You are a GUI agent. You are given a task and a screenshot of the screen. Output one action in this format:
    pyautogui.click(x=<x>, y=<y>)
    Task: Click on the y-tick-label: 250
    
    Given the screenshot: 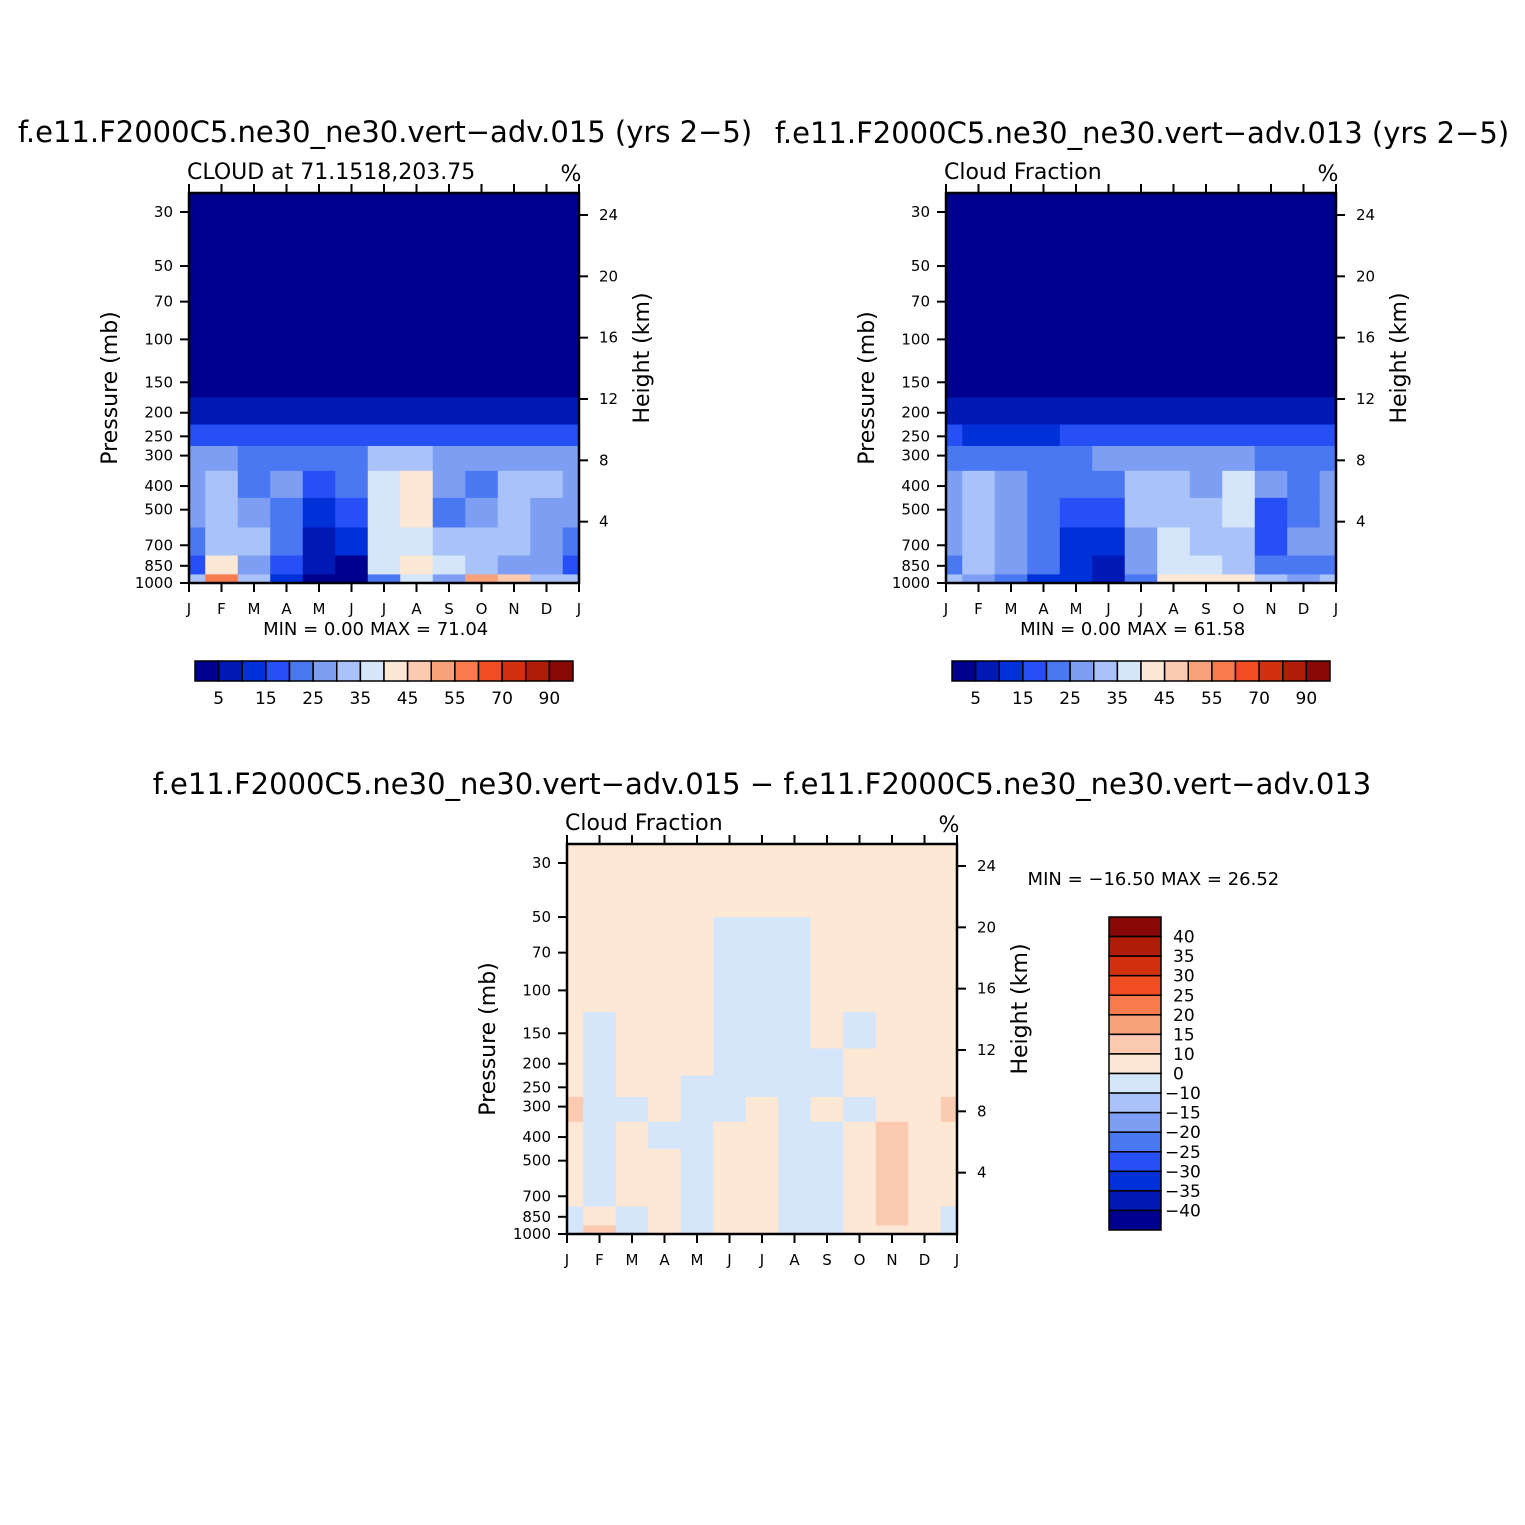 What is the action you would take?
    pyautogui.click(x=536, y=1087)
    